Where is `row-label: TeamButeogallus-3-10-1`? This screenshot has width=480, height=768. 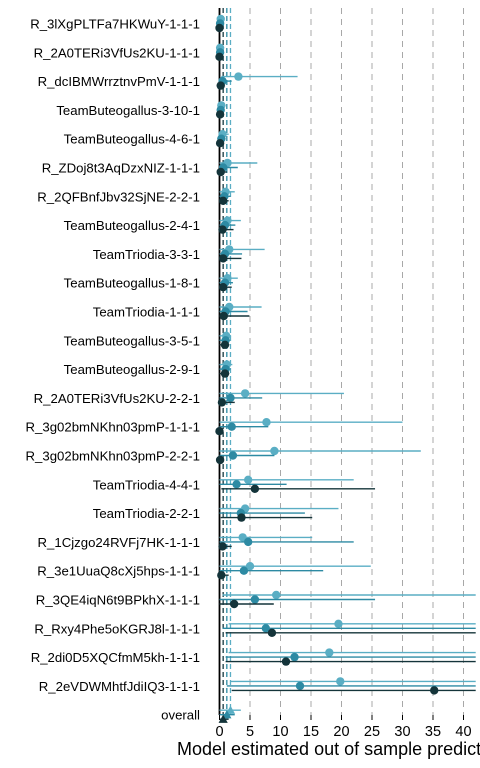 row-label: TeamButeogallus-3-10-1 is located at coordinates (128, 110).